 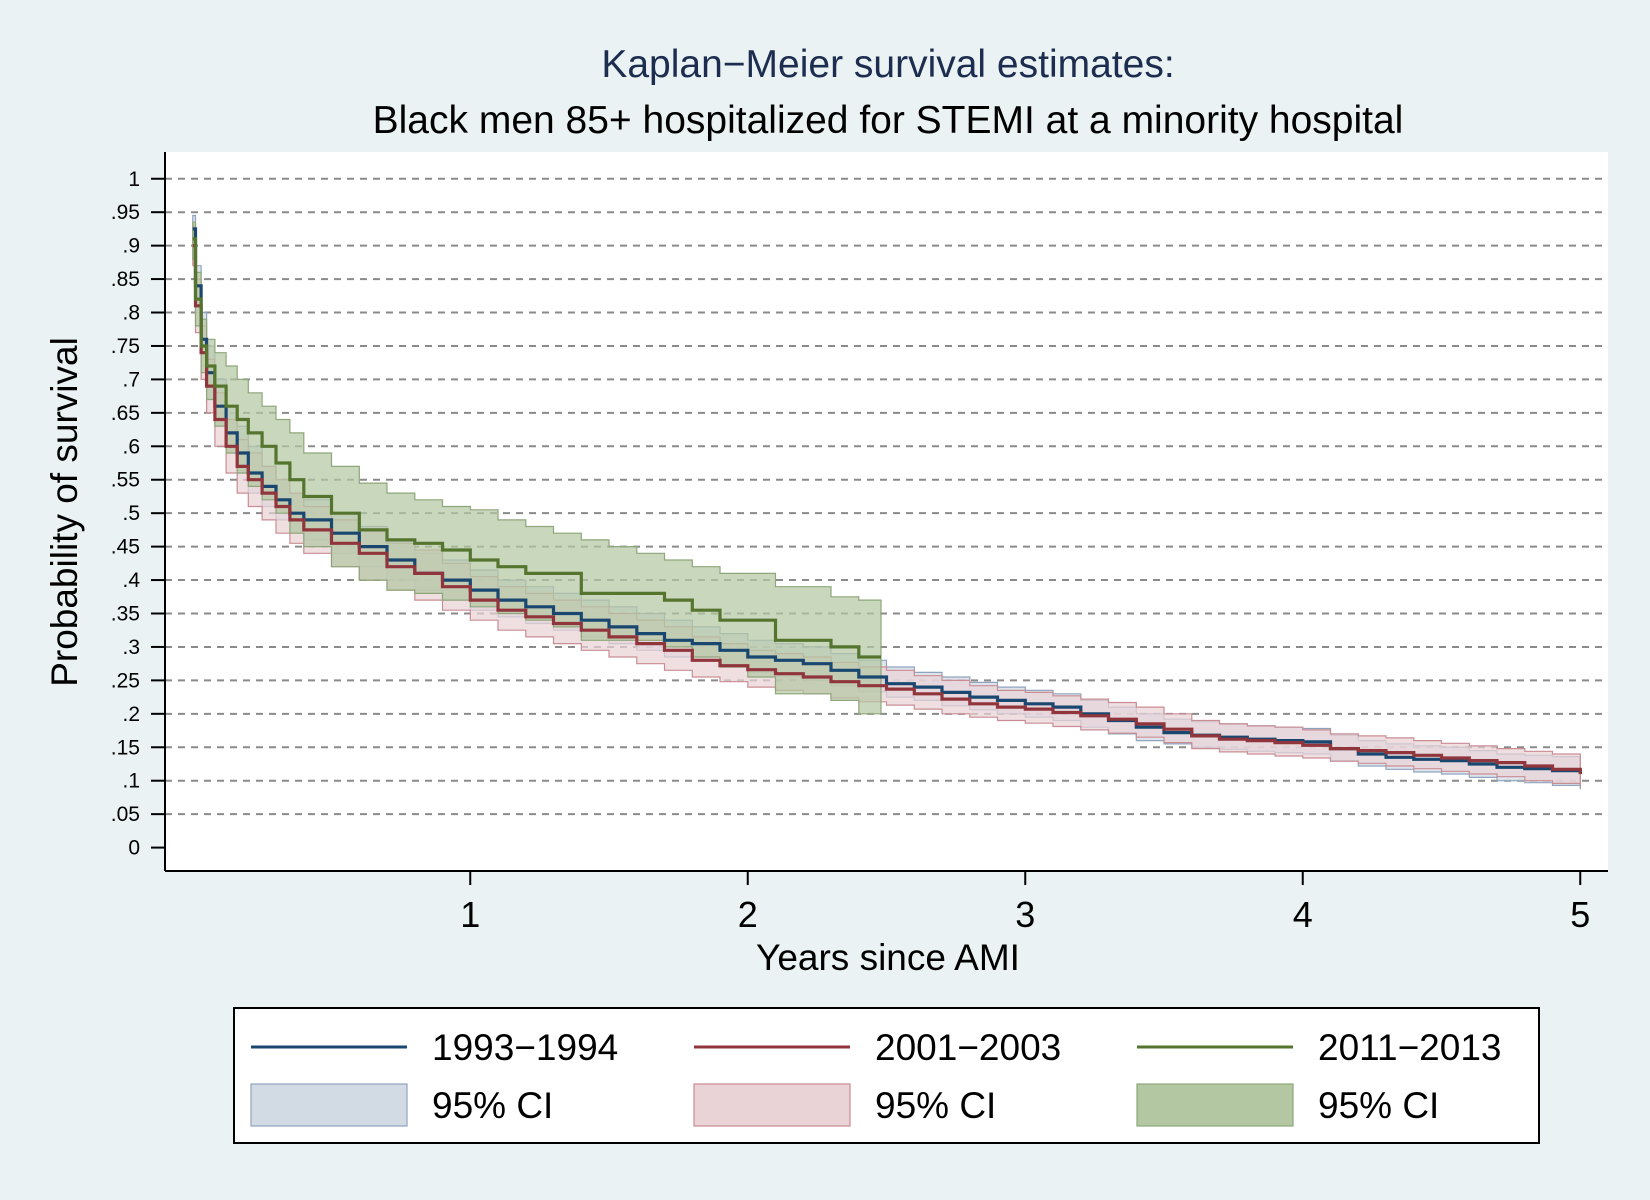 What do you see at coordinates (131, 513) in the screenshot?
I see `y-tick-label: .5` at bounding box center [131, 513].